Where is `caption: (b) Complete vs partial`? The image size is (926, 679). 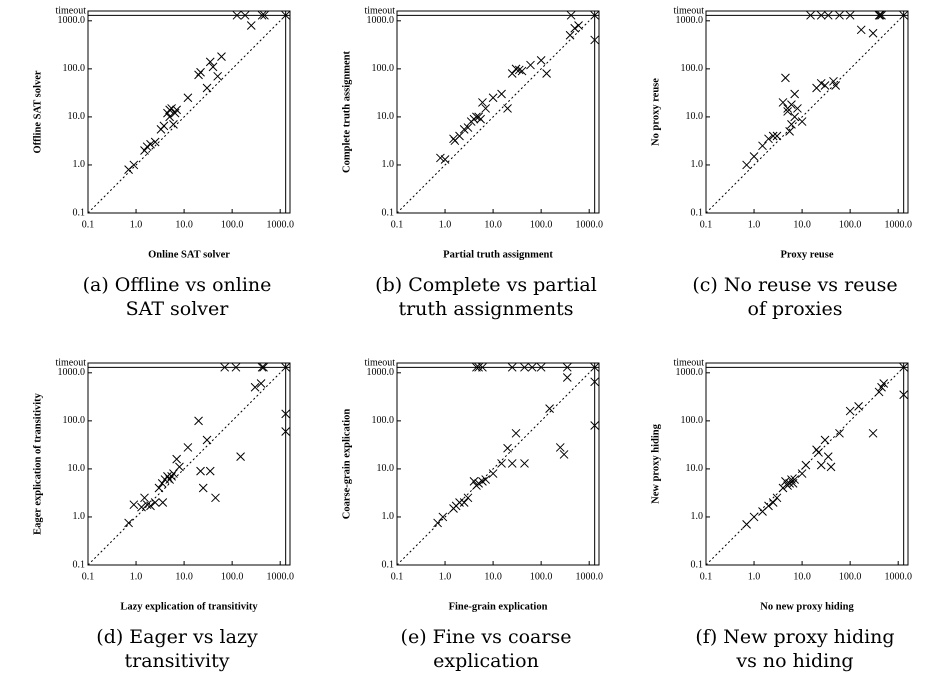 caption: (b) Complete vs partial is located at coordinates (486, 285).